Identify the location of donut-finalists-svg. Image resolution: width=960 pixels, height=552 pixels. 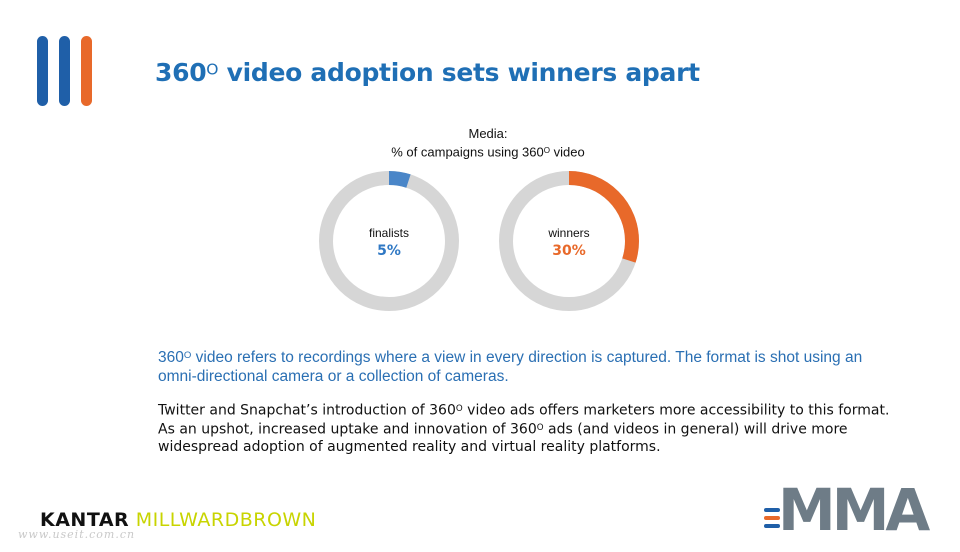
(389, 241).